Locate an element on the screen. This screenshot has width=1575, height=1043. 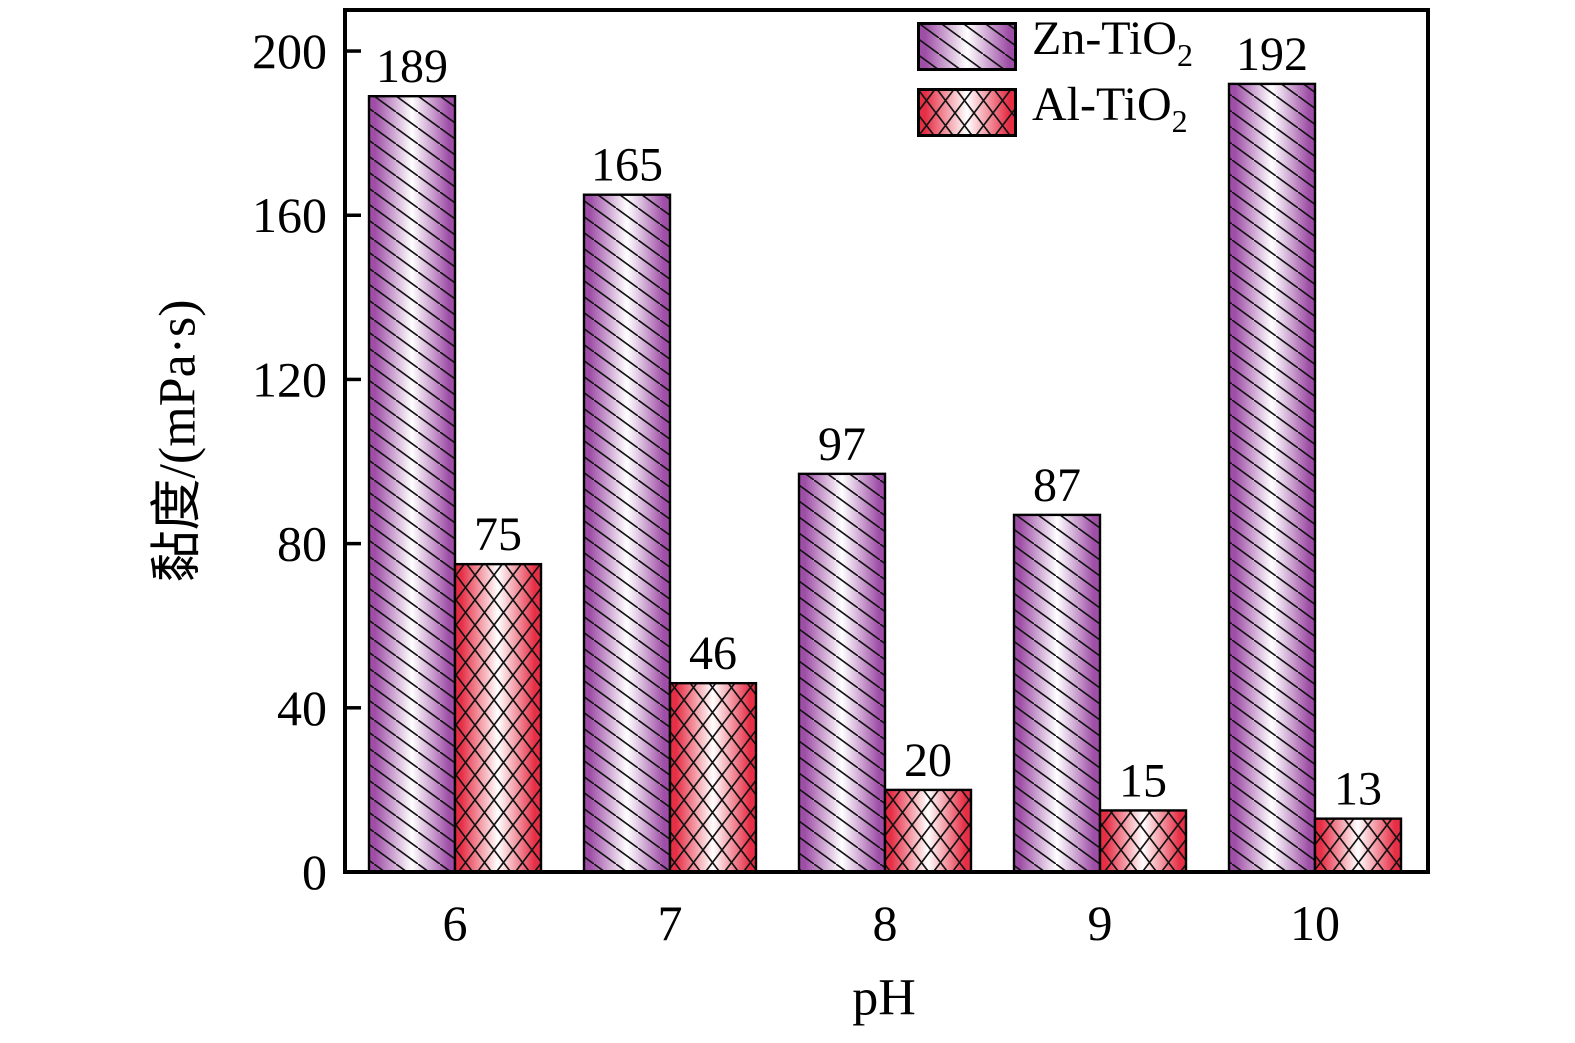
x-tick-label-10: 10 is located at coordinates (1315, 923).